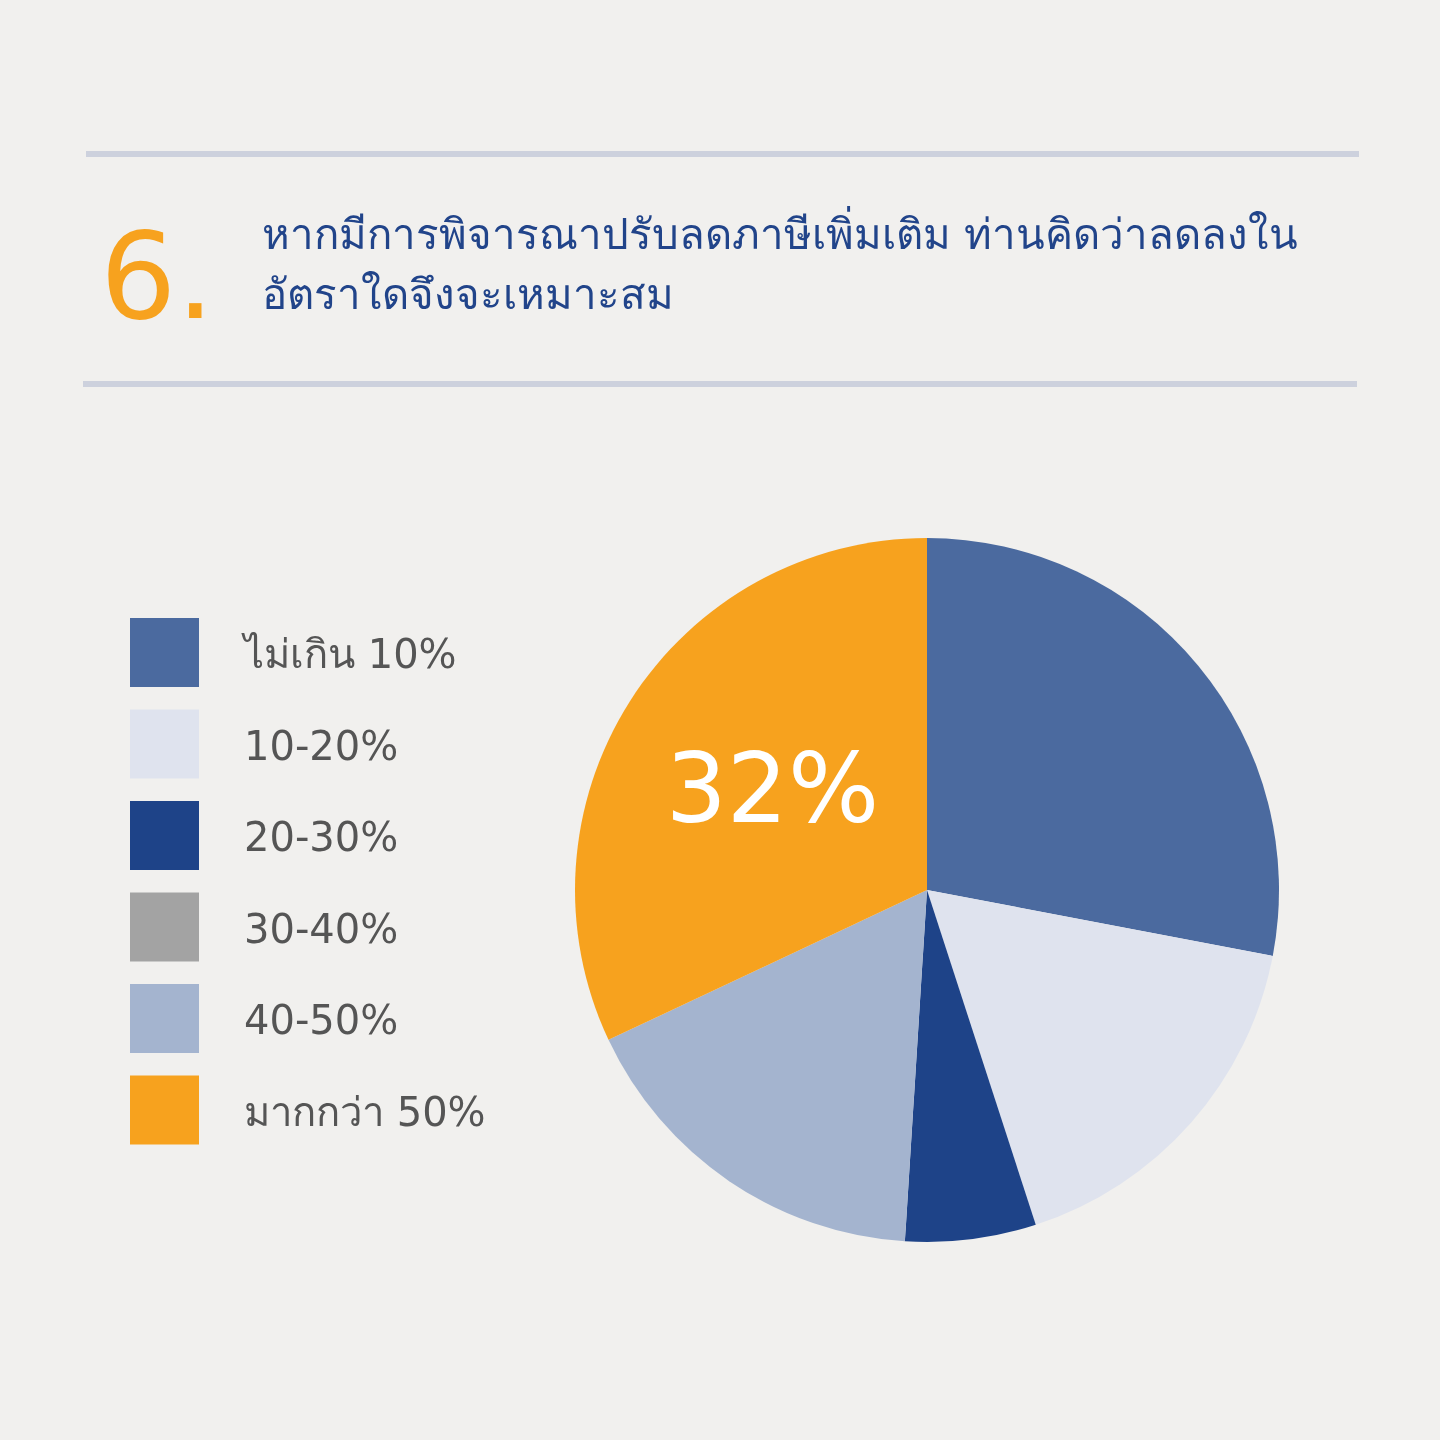  What do you see at coordinates (157, 276) in the screenshot?
I see `text: 6.` at bounding box center [157, 276].